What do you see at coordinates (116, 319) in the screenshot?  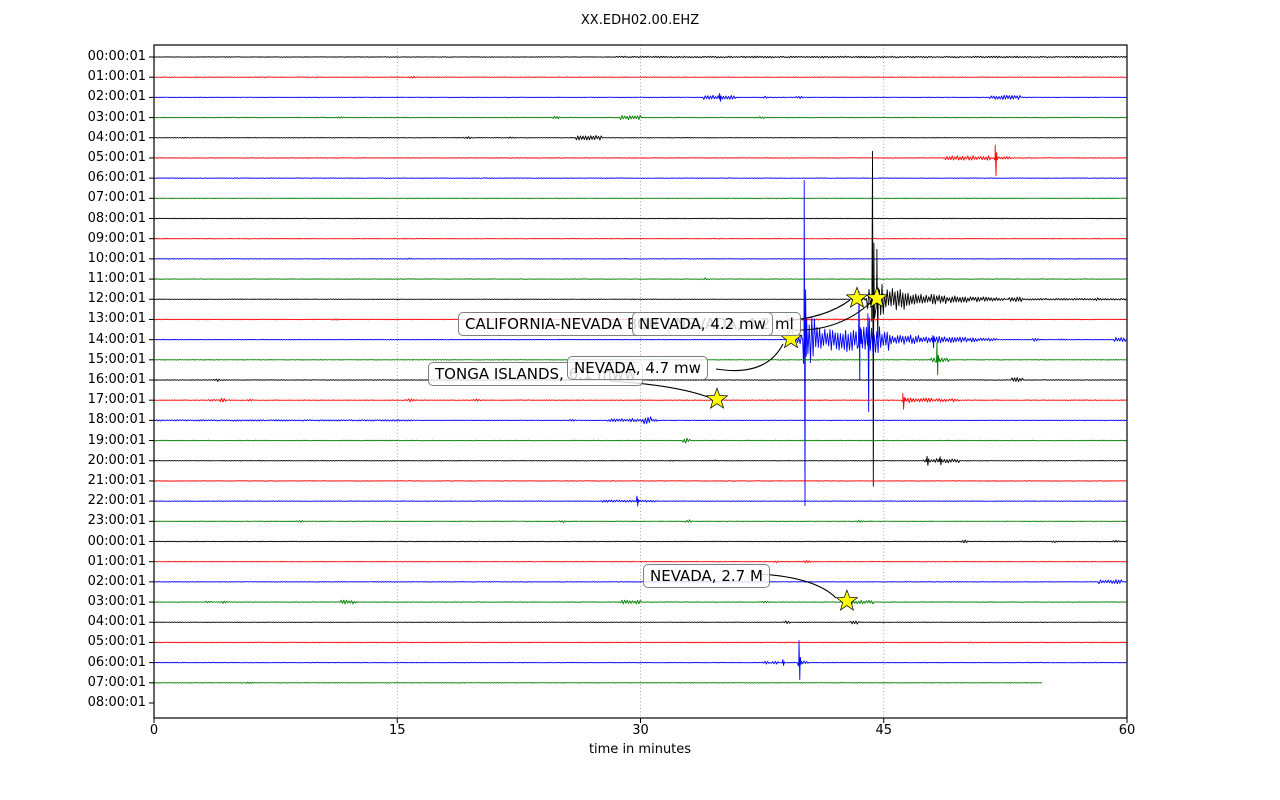 I see `y-tick-label: 13:00:01` at bounding box center [116, 319].